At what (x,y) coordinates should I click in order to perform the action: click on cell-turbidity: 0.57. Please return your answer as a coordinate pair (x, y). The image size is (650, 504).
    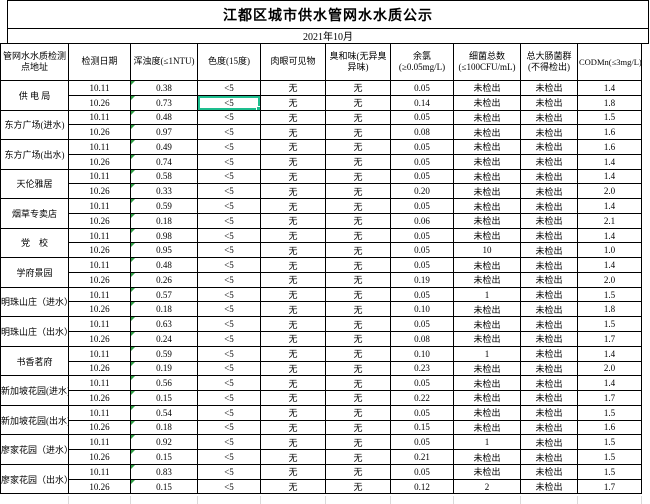
    Looking at the image, I should click on (164, 294).